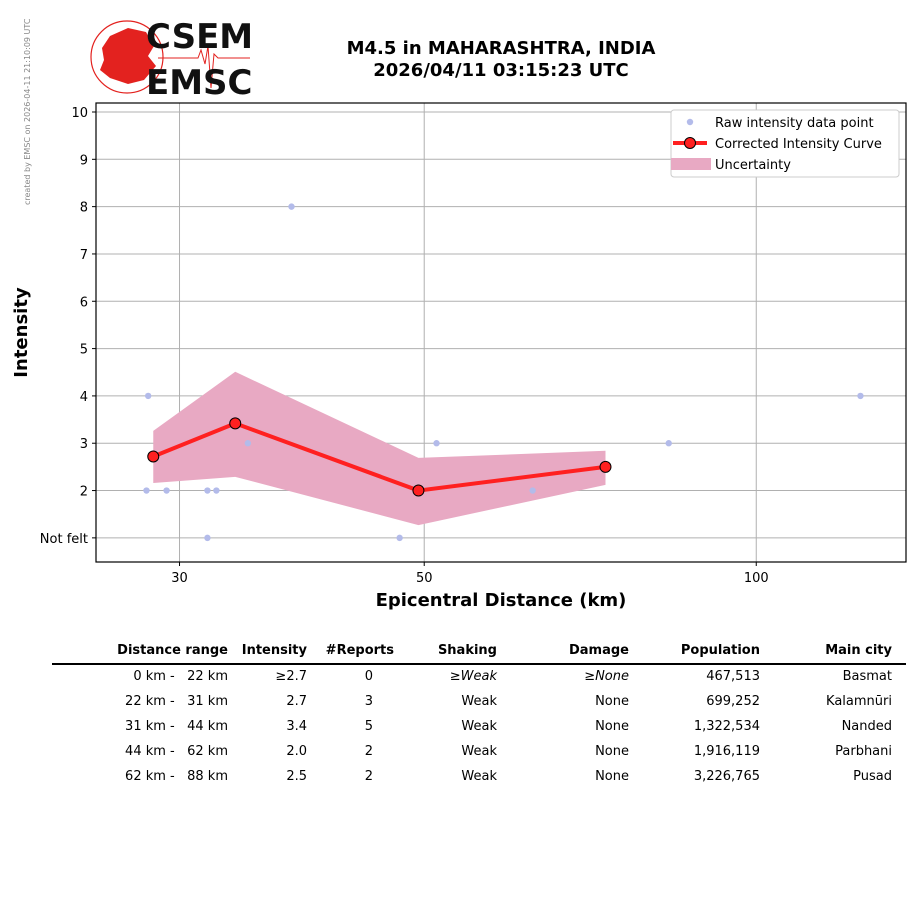  I want to click on table-cell: 3,226,765, so click(726, 776).